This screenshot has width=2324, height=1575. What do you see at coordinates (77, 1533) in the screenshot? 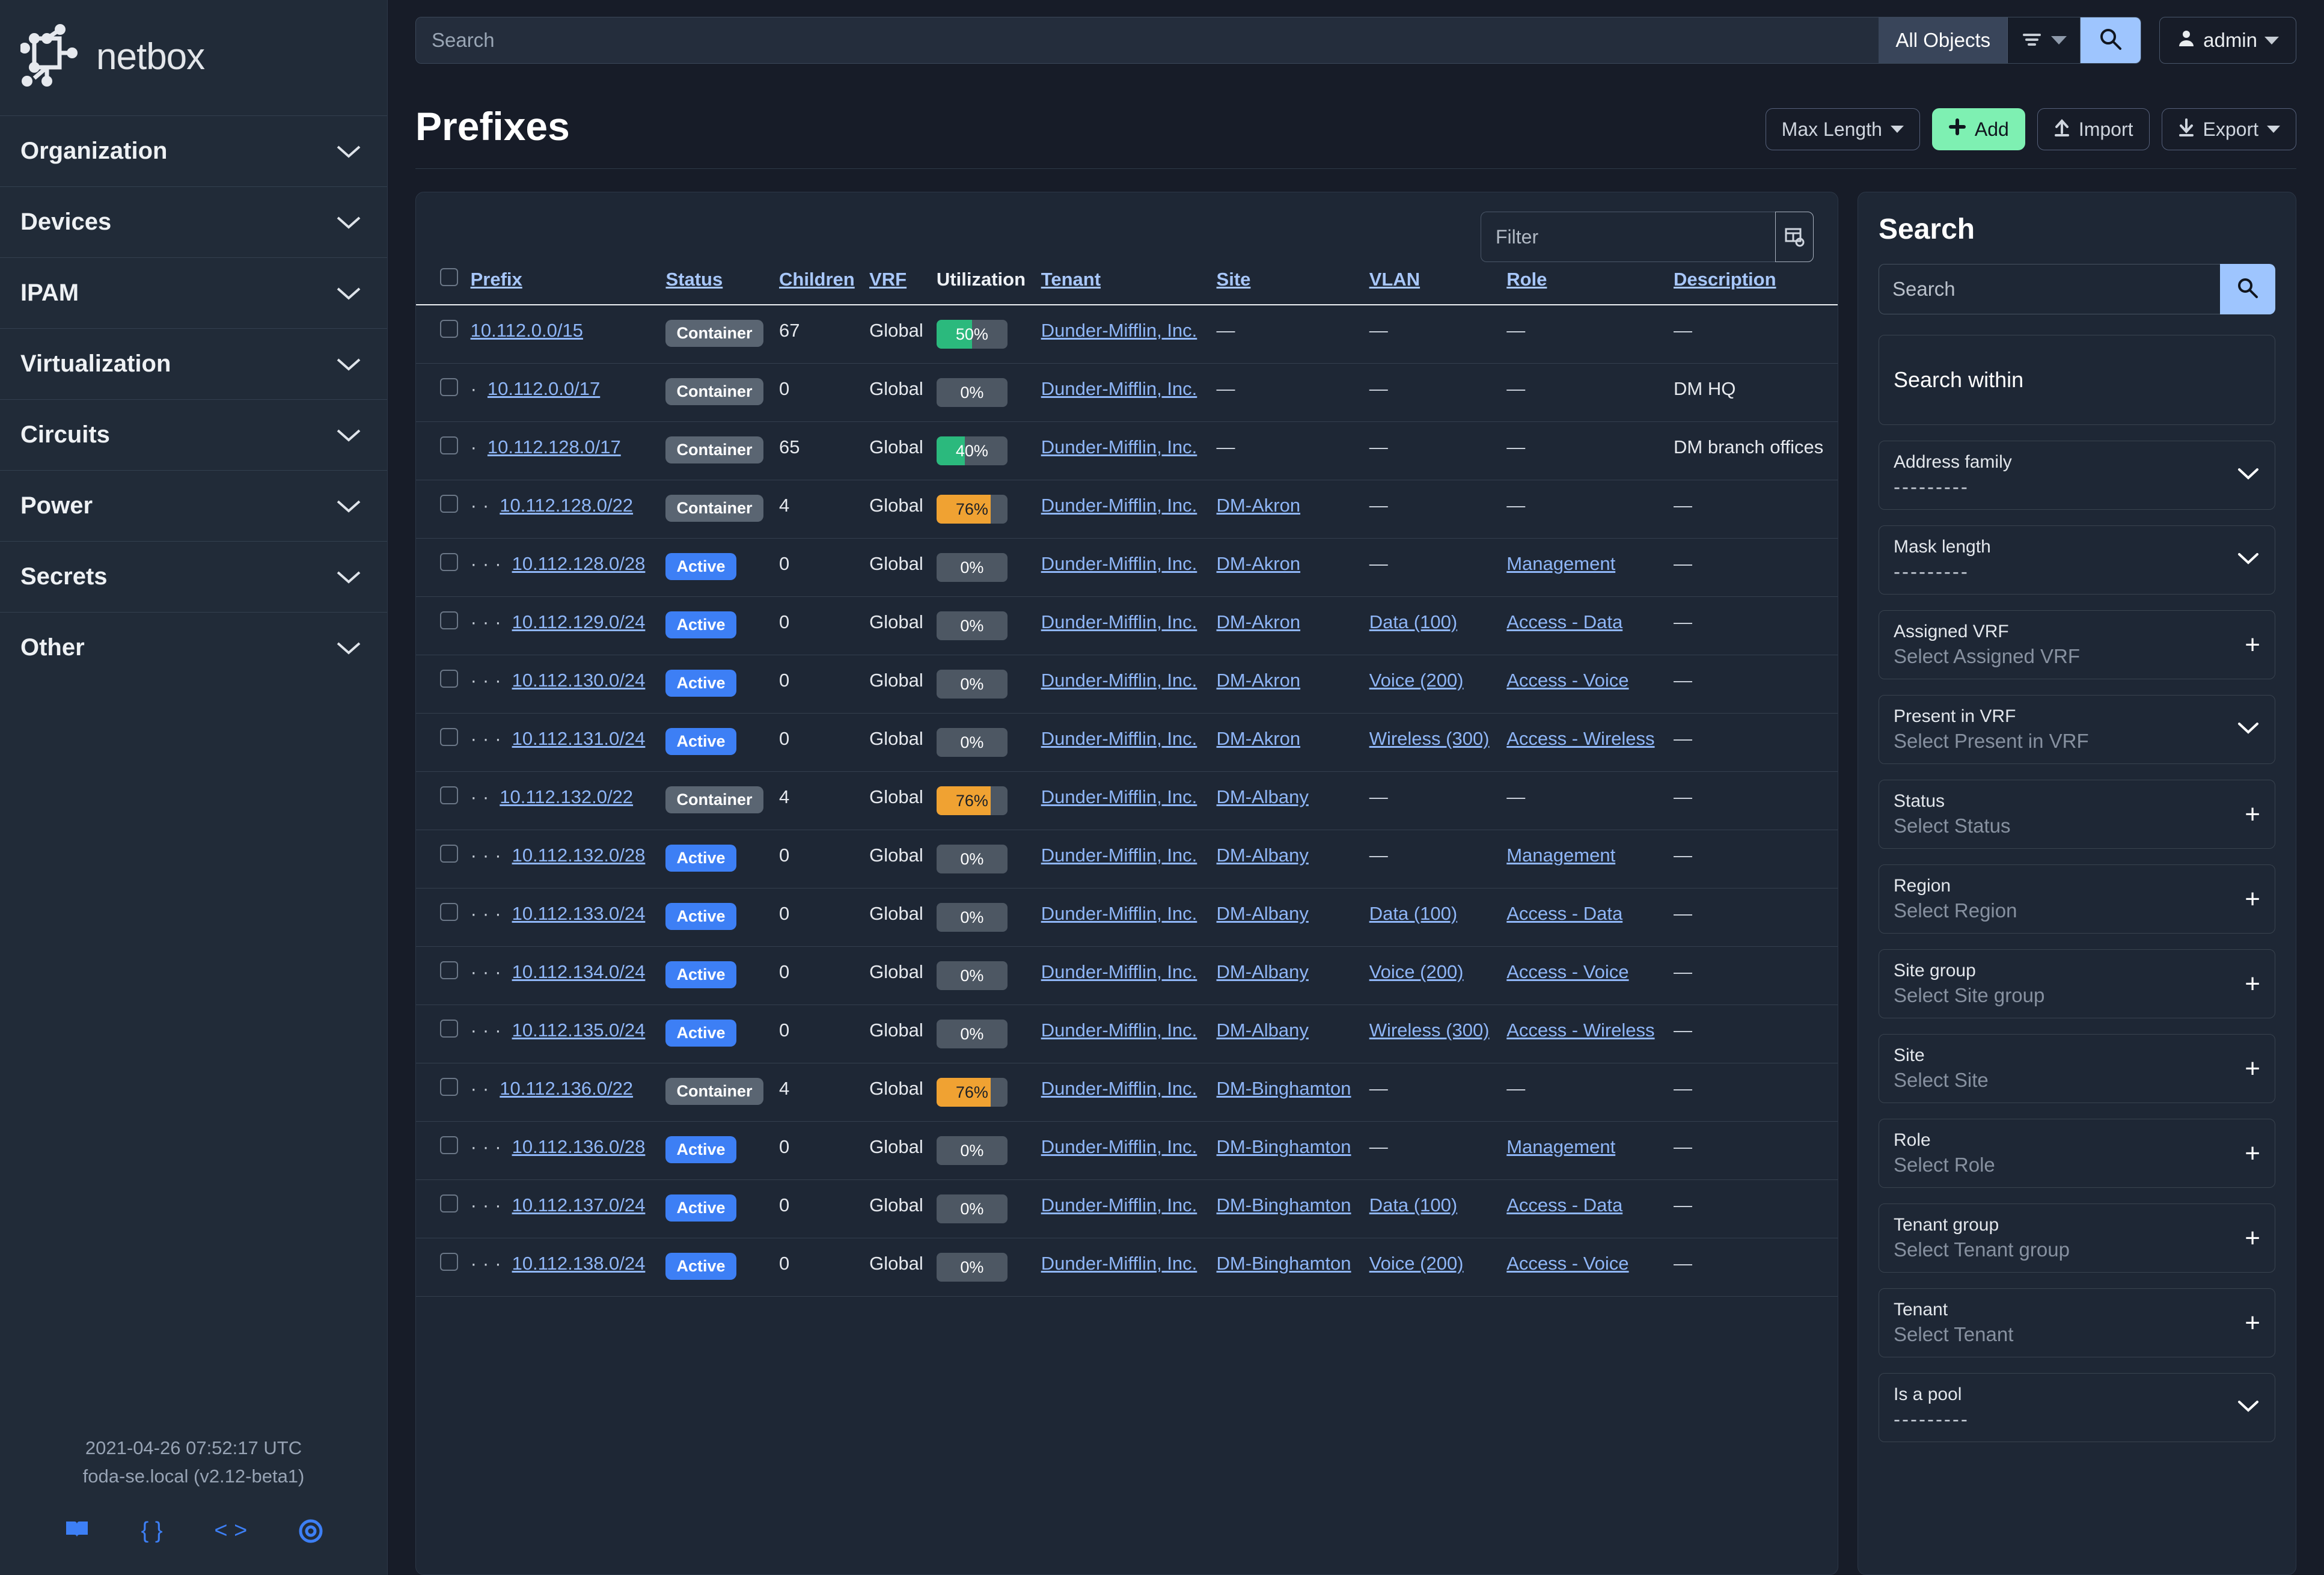
I see `docs-book-icon` at bounding box center [77, 1533].